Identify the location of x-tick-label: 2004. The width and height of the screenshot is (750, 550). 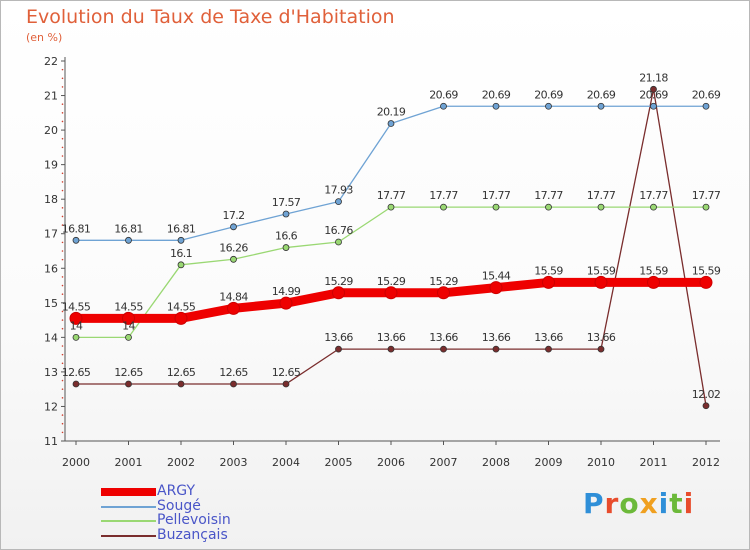
(286, 462).